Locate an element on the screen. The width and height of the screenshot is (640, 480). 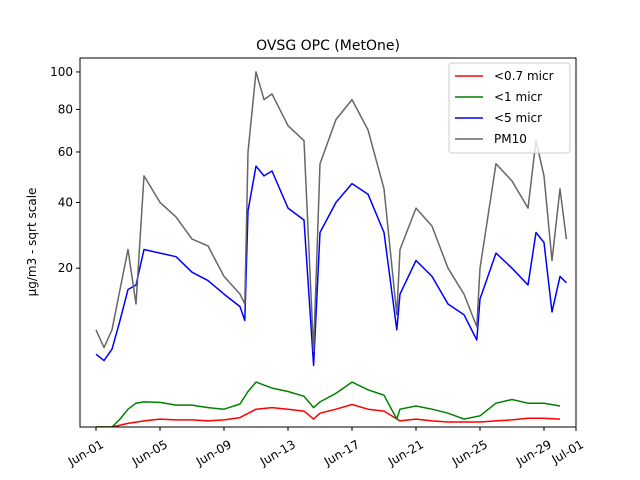
chart-title: OVSG OPC (MetOne) is located at coordinates (328, 46).